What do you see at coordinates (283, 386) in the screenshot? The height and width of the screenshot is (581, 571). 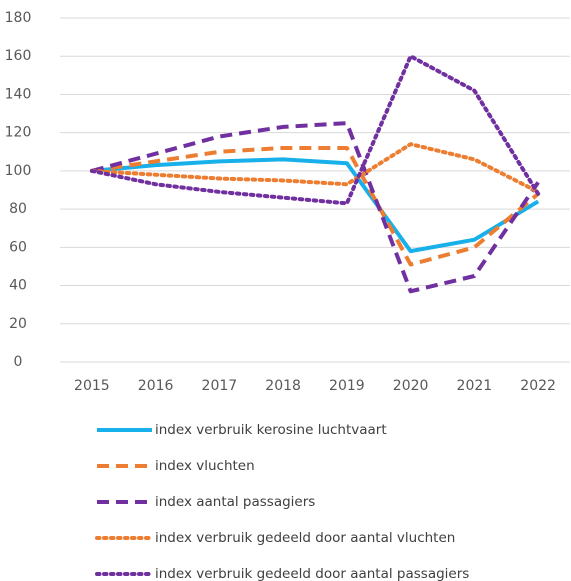 I see `x-tick-label: 2018` at bounding box center [283, 386].